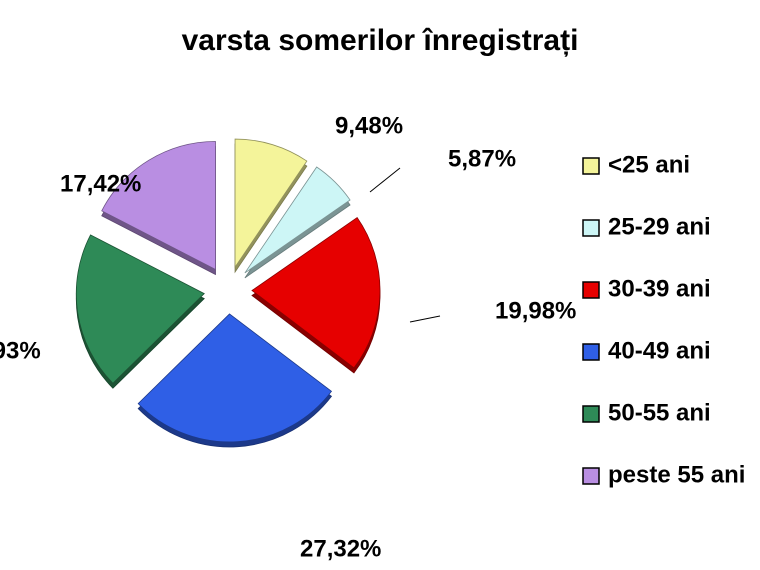  I want to click on data-label: 27,32%, so click(340, 548).